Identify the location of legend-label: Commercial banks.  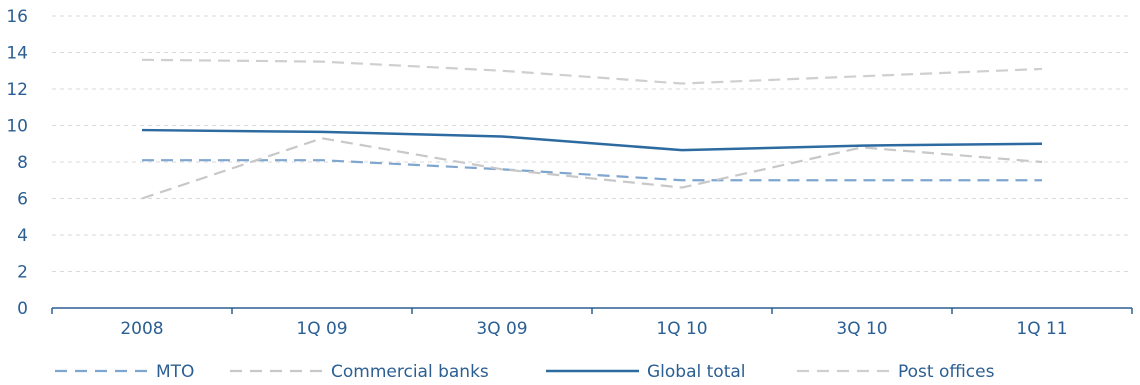
(410, 372).